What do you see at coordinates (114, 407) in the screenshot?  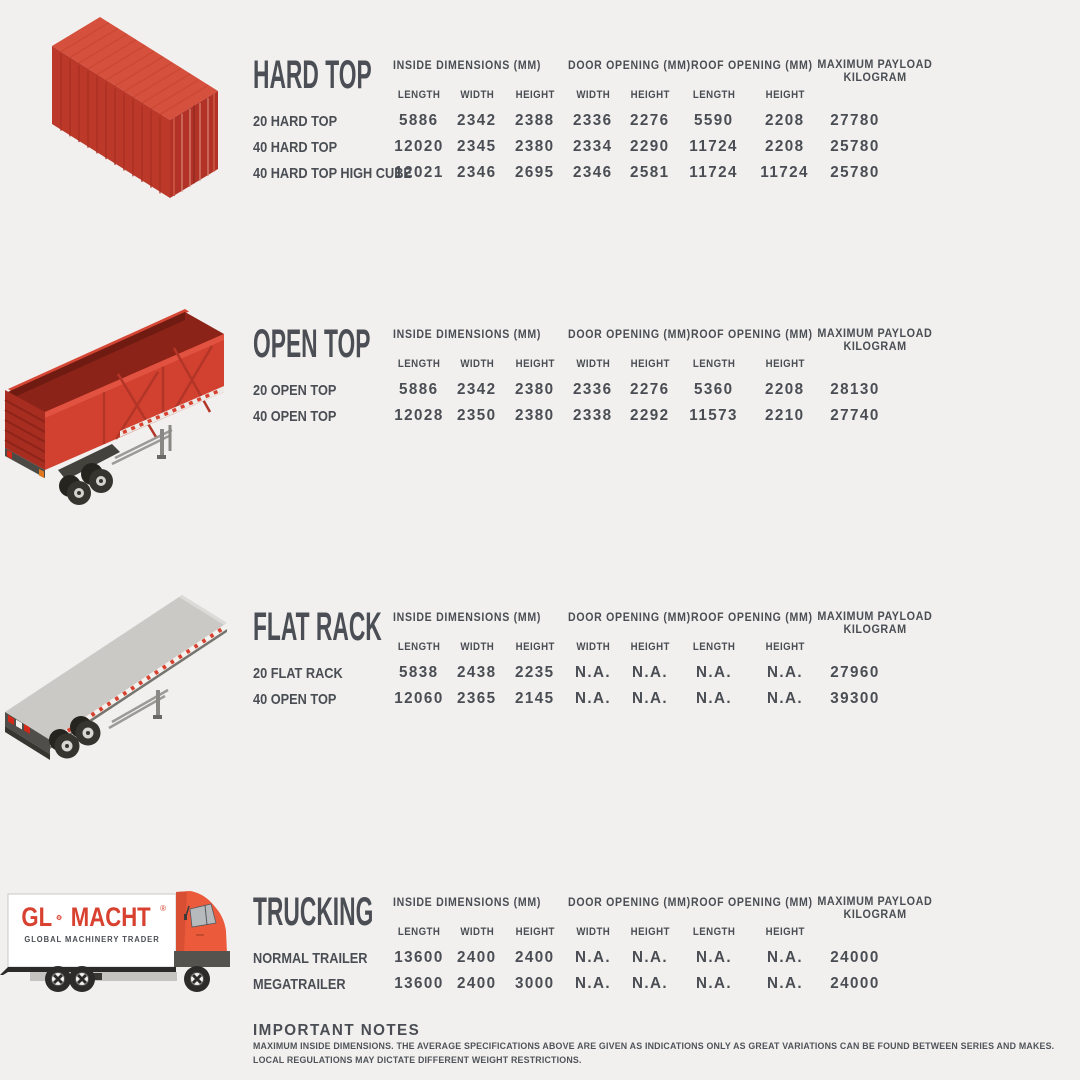 I see `red-open-top-trailer-illustration` at bounding box center [114, 407].